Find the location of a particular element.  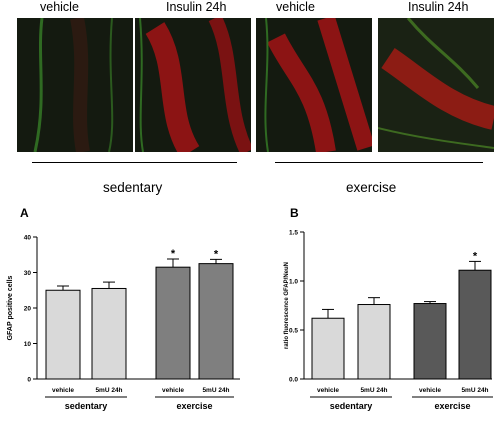

y-tick-label: 20 is located at coordinates (28, 309).